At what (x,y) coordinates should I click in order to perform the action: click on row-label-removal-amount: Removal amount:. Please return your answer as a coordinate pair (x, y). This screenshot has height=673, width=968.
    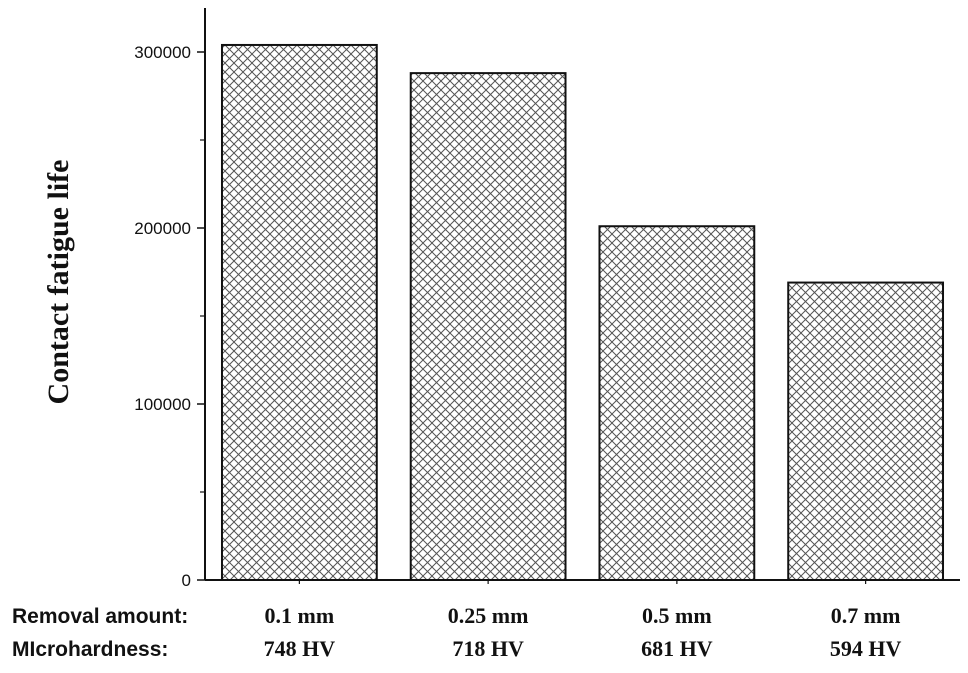
    Looking at the image, I should click on (100, 616).